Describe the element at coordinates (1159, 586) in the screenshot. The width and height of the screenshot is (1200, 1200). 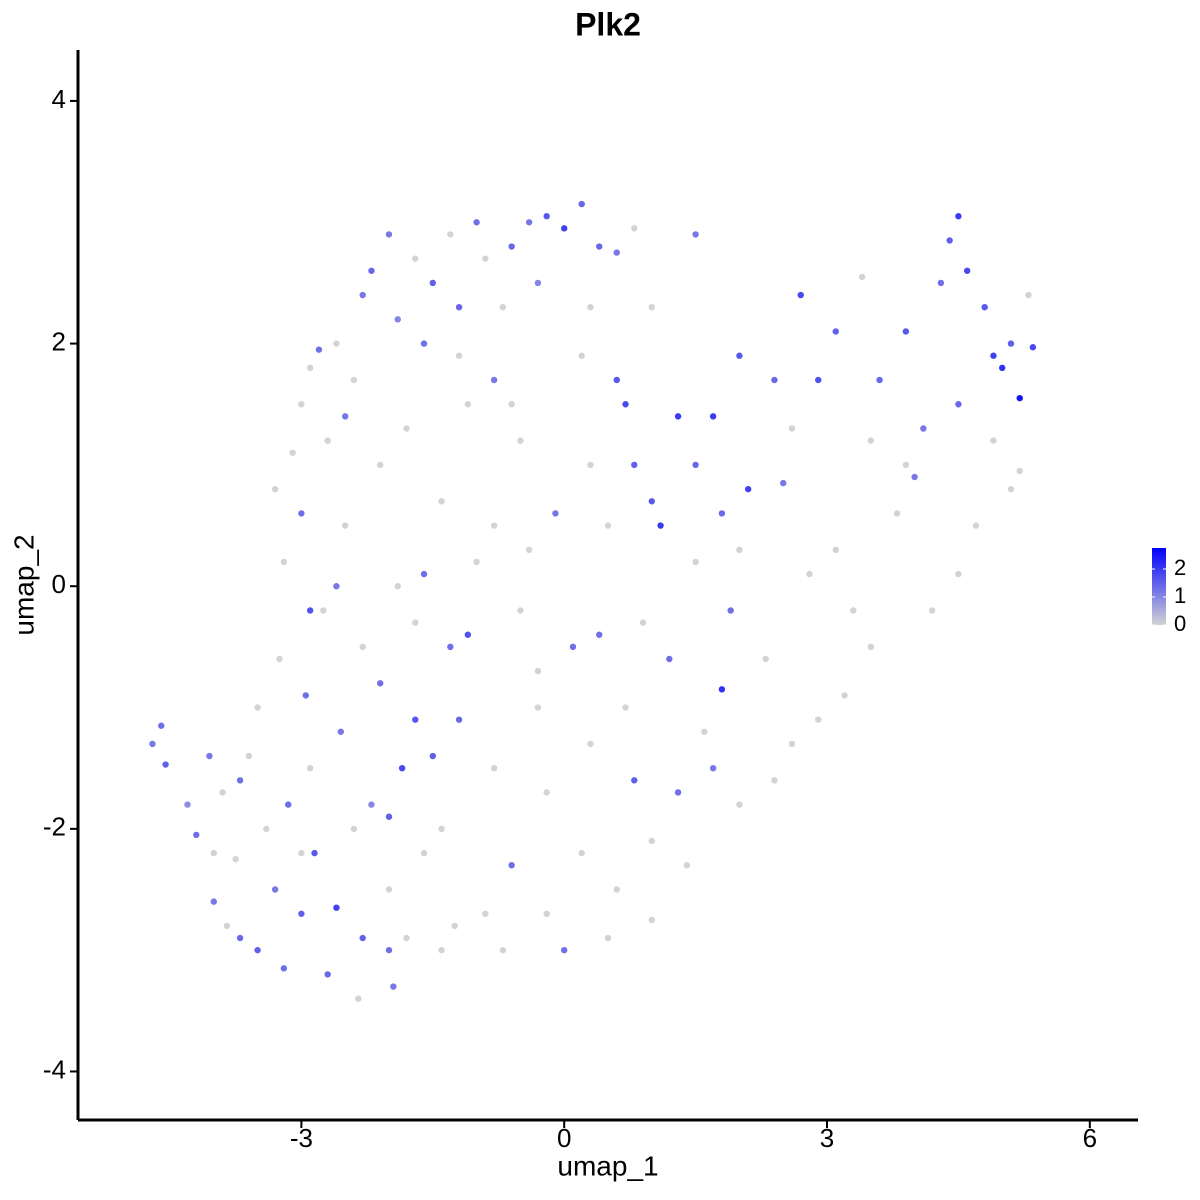
I see `colorbar` at that location.